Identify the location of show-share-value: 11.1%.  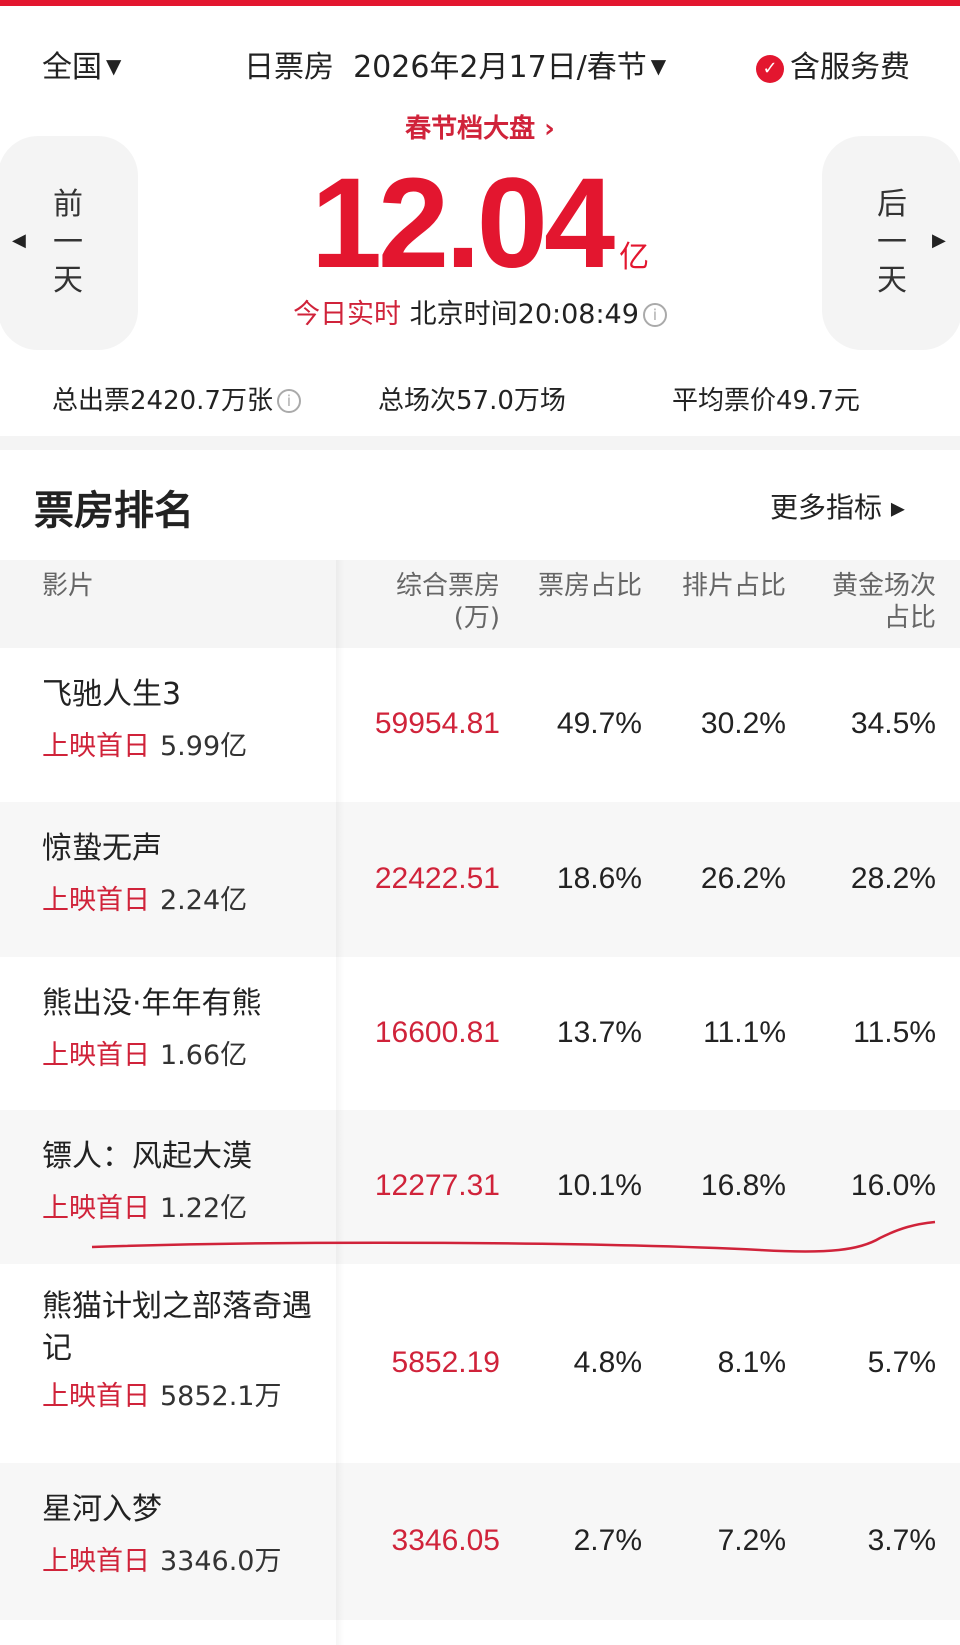
(744, 1032).